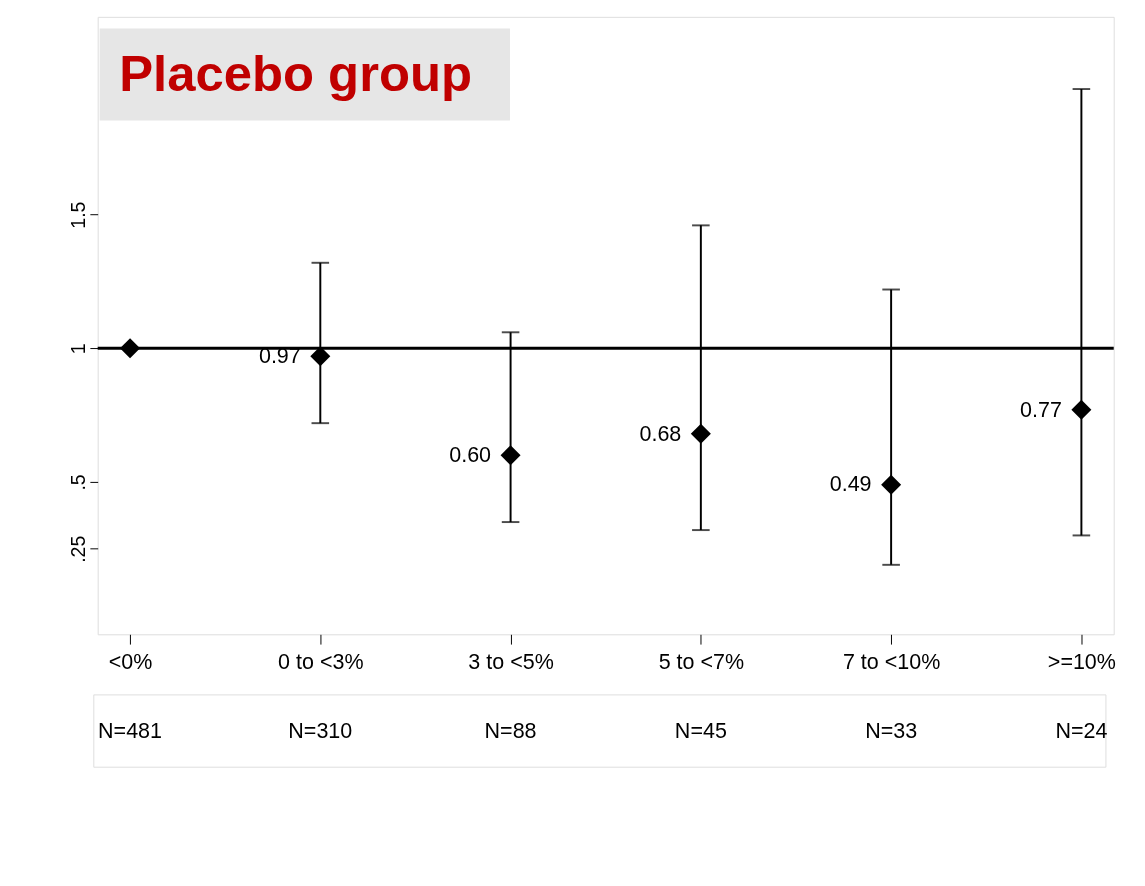 This screenshot has width=1145, height=886. What do you see at coordinates (77, 349) in the screenshot?
I see `y-tick-label: 1` at bounding box center [77, 349].